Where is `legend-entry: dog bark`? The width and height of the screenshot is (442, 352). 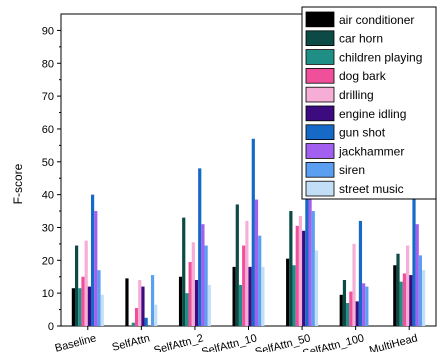
legend-entry: dog bark is located at coordinates (363, 76).